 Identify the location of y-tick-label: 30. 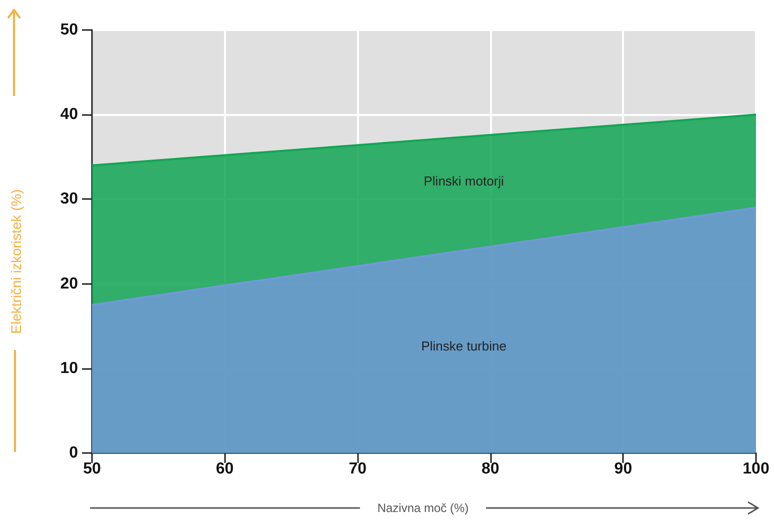
(69, 199).